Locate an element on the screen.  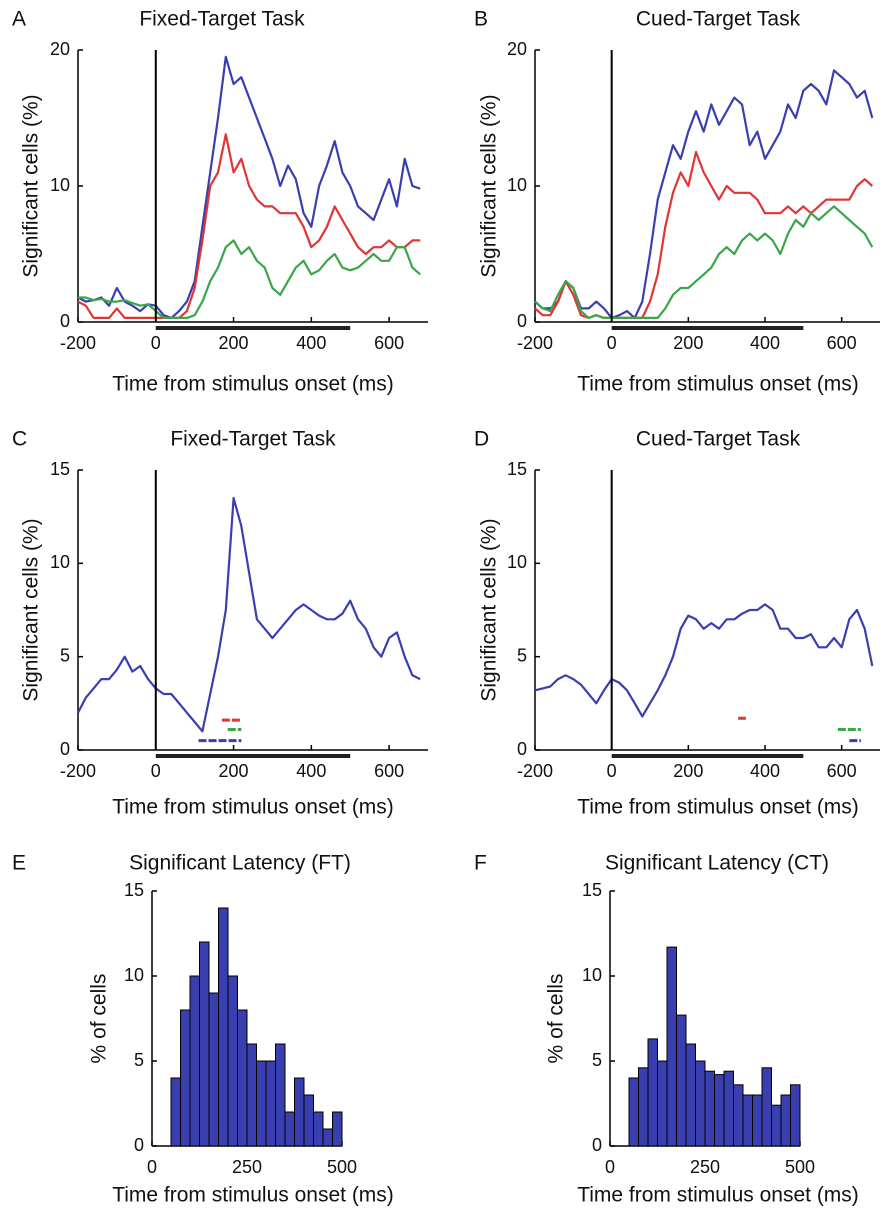
panel-letter: C is located at coordinates (19, 439).